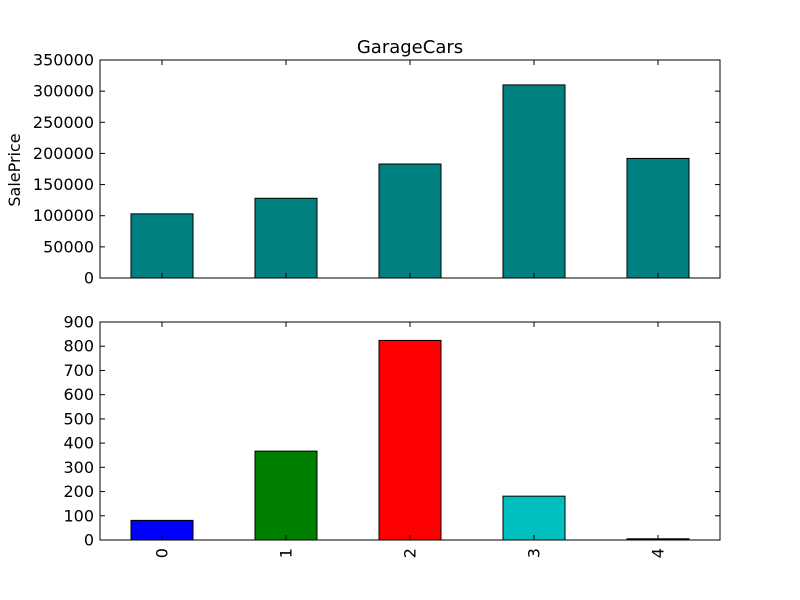  Describe the element at coordinates (78, 491) in the screenshot. I see `y-tick-label: 200` at that location.